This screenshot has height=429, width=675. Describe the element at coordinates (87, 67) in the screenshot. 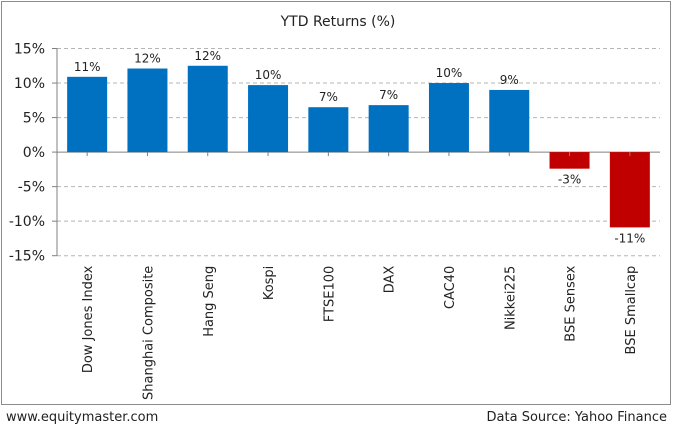

I see `data-label: 11%` at that location.